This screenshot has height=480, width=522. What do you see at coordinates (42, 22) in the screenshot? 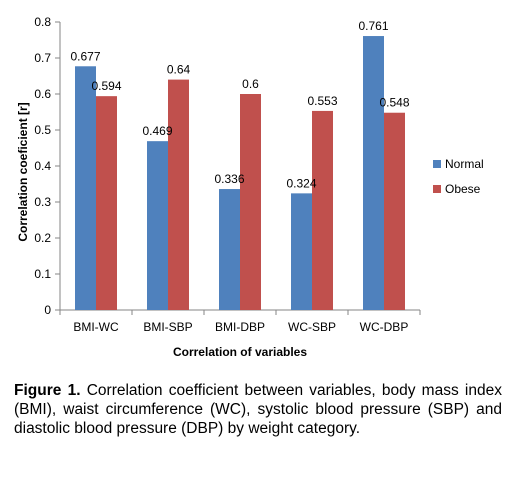
I see `y-tick-label: 0.8` at bounding box center [42, 22].